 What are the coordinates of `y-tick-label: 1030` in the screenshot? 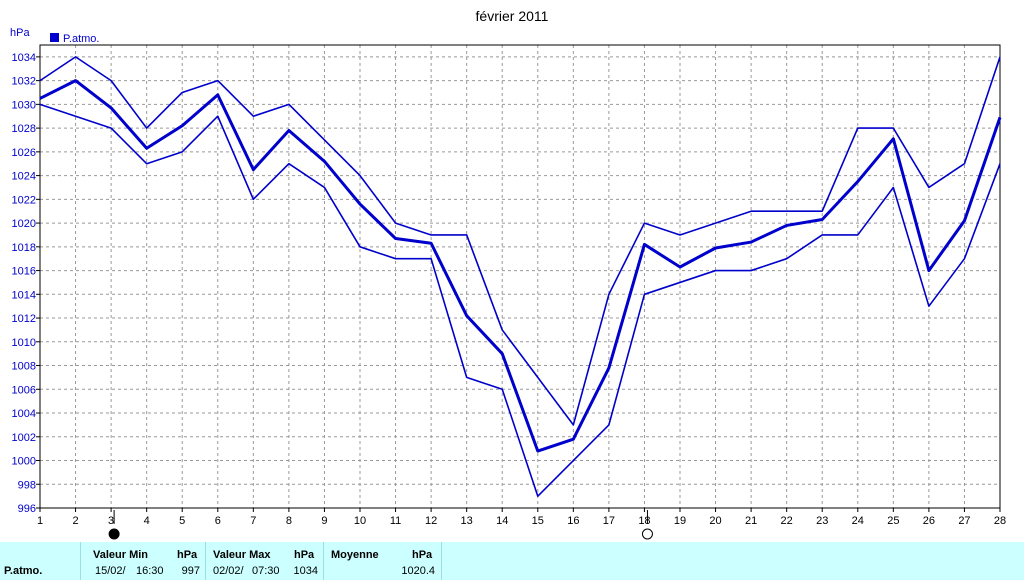 It's located at (24, 105).